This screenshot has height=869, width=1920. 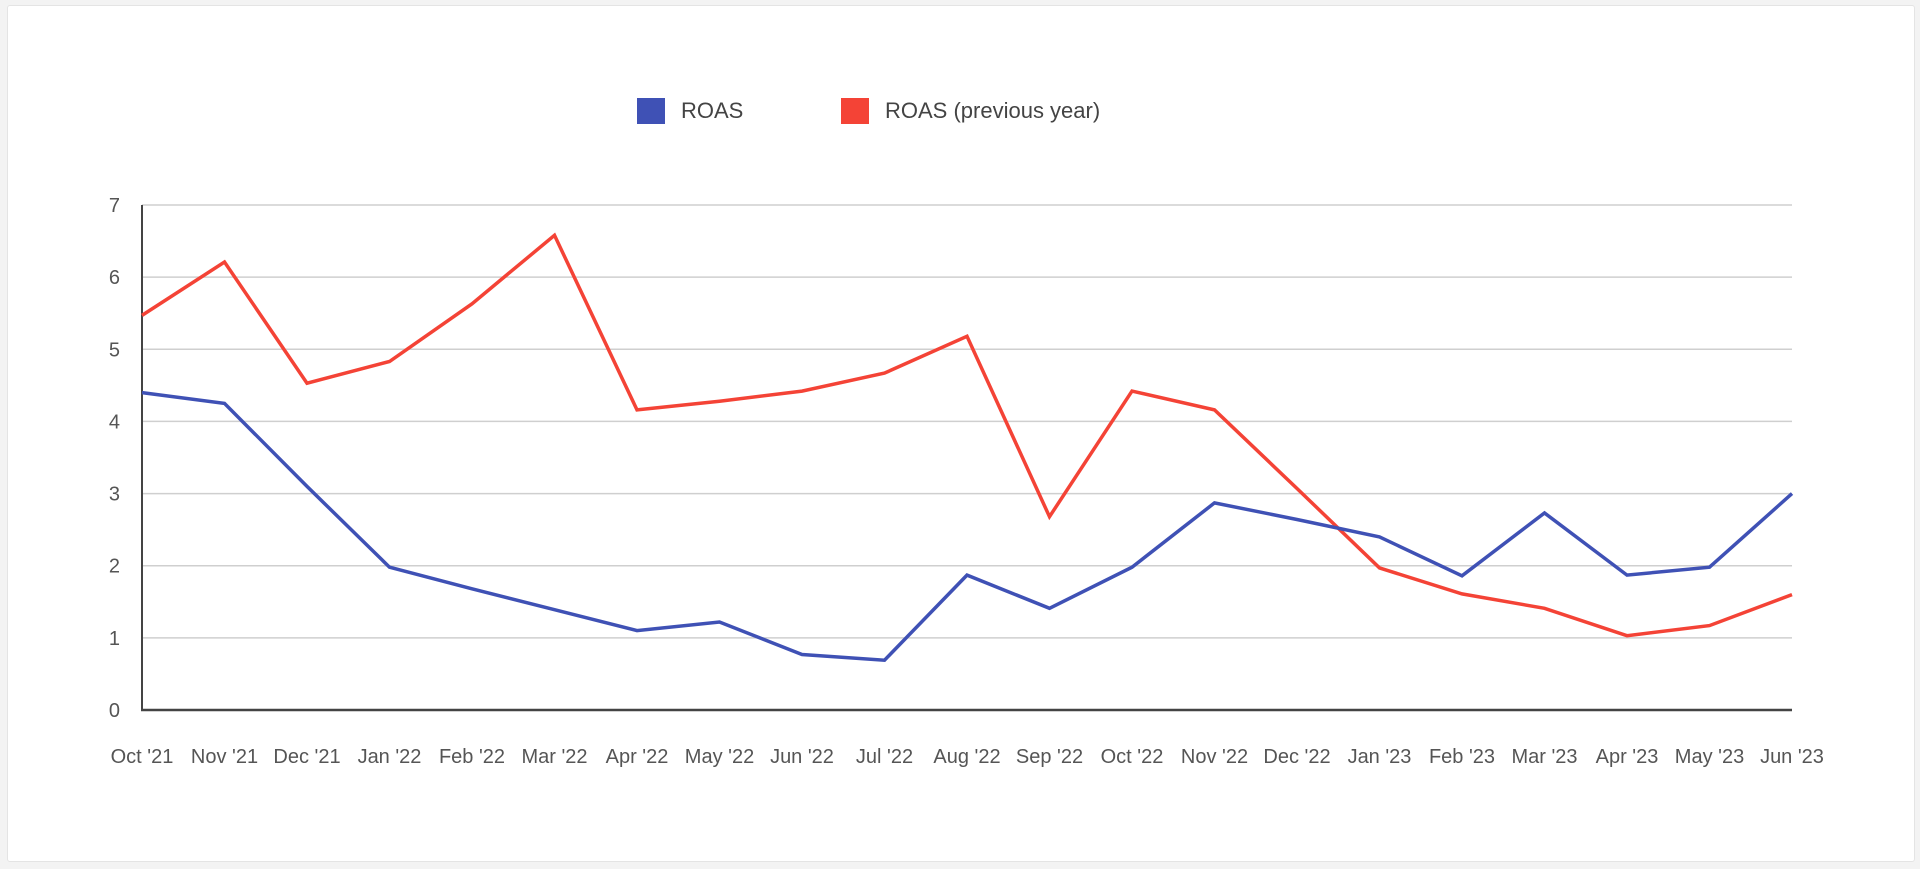 What do you see at coordinates (1049, 757) in the screenshot?
I see `x-tick-label: Sep '22` at bounding box center [1049, 757].